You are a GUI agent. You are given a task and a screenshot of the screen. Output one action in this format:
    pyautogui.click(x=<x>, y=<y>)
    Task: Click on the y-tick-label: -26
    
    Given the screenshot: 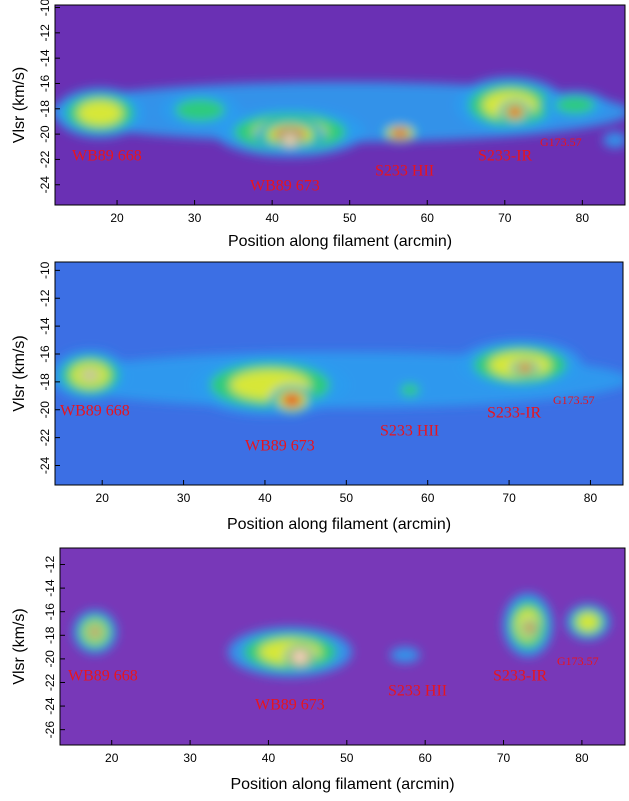 What is the action you would take?
    pyautogui.click(x=50, y=730)
    